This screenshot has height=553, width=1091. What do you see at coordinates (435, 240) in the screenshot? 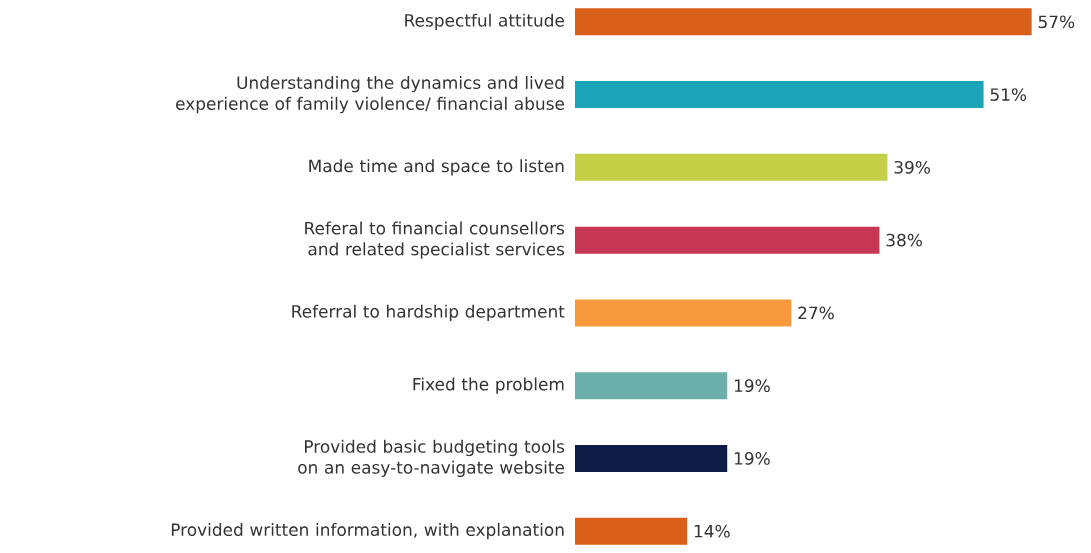
I see `y-tick-label: Referal to financial counsellors and related specialist services` at bounding box center [435, 240].